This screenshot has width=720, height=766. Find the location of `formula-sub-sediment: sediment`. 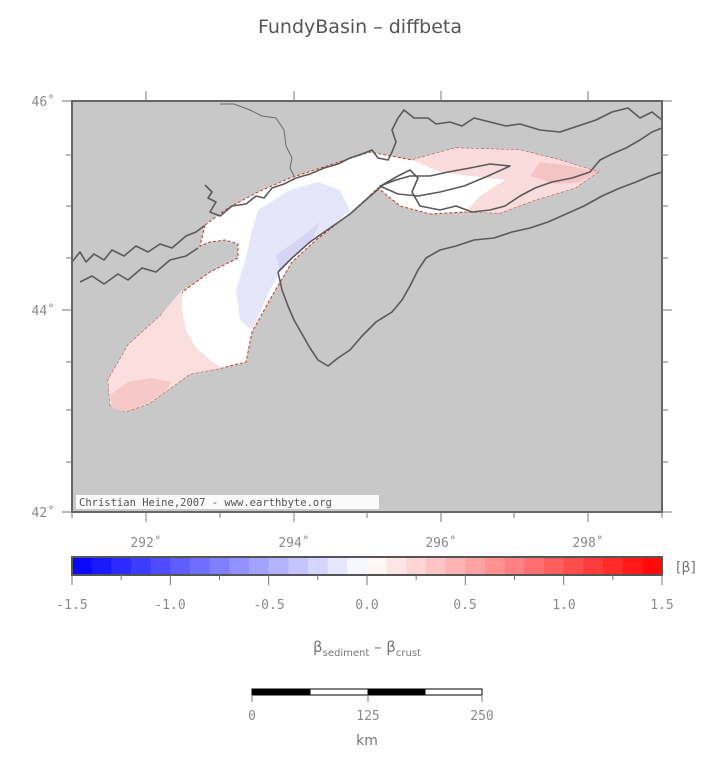

formula-sub-sediment: sediment is located at coordinates (346, 653).